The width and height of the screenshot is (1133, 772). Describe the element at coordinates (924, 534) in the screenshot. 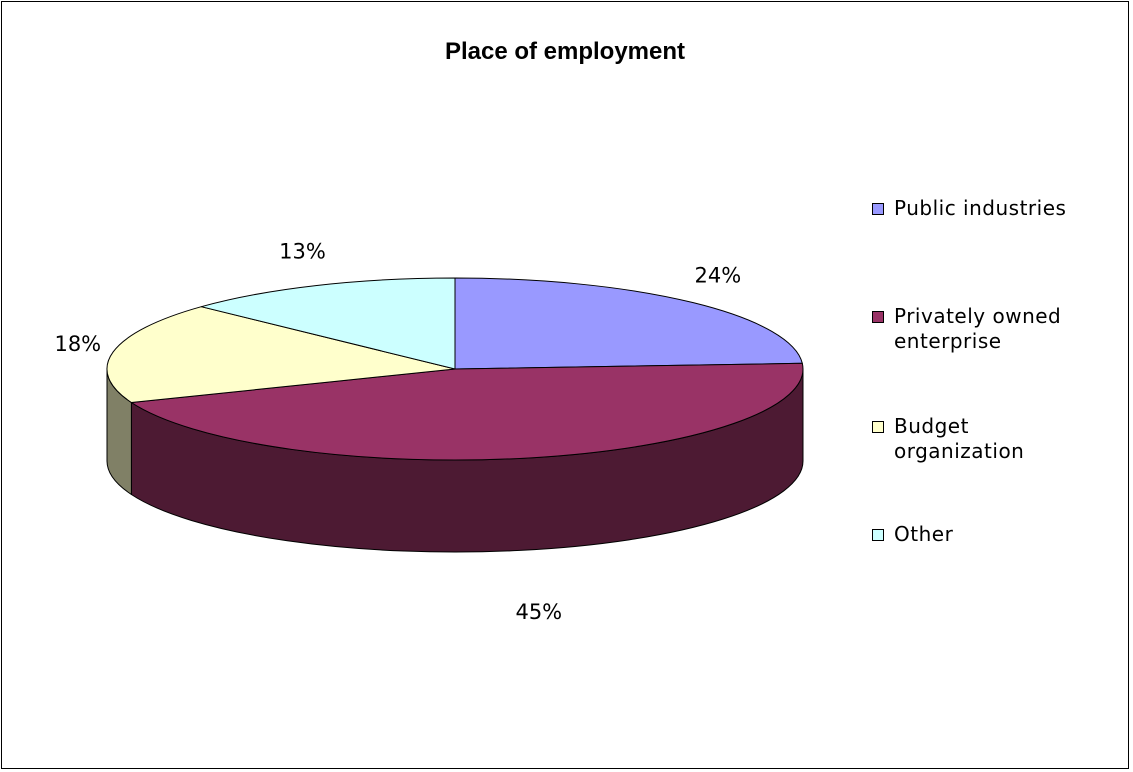

I see `legend-label-other: Other` at that location.